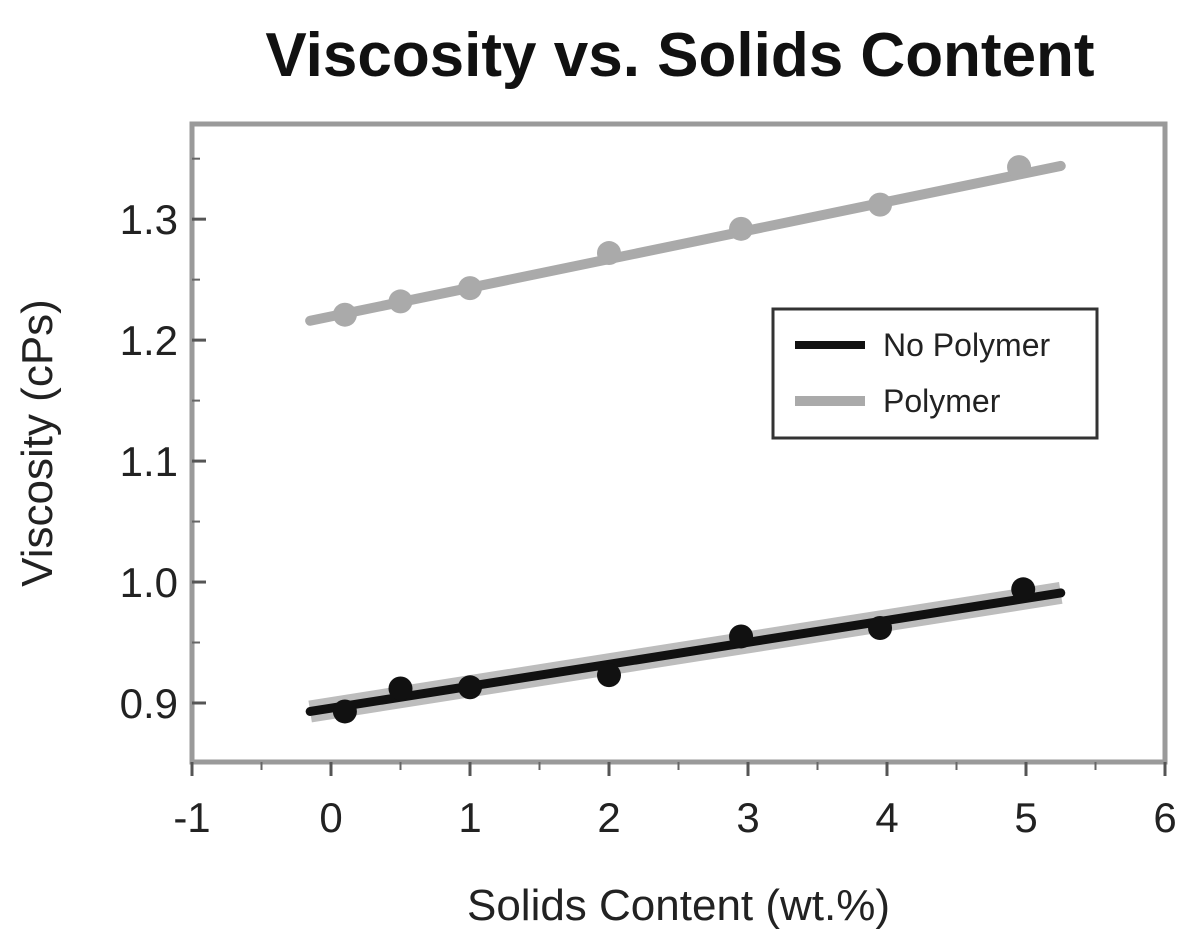 The image size is (1185, 937). I want to click on y-tick-label: 1.1, so click(149, 461).